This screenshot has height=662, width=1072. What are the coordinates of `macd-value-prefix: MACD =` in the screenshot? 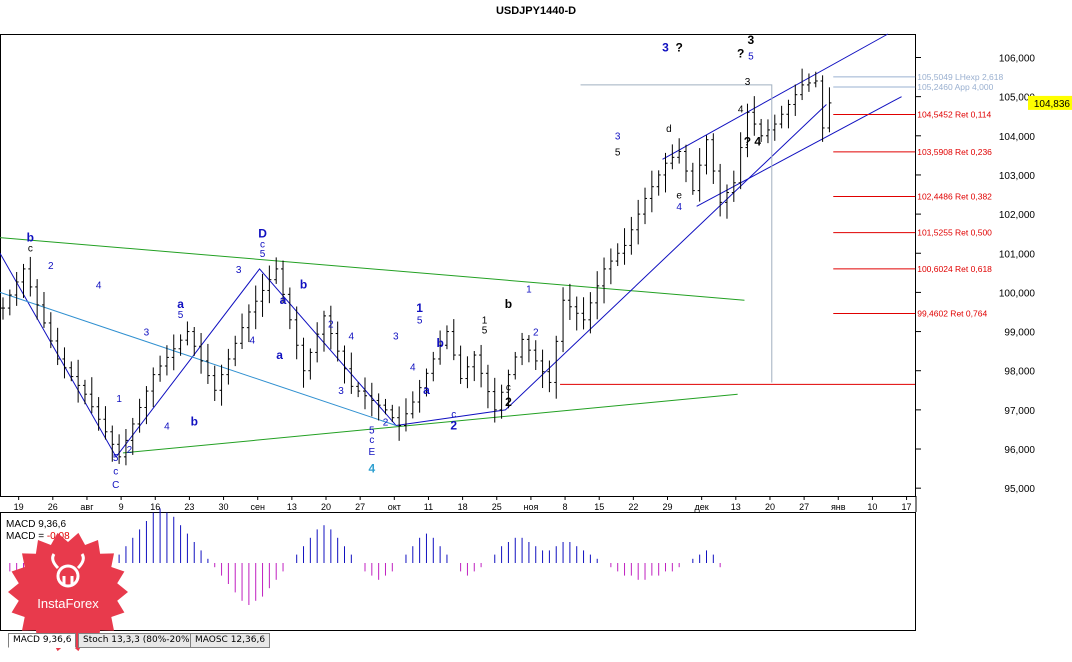 It's located at (26, 536).